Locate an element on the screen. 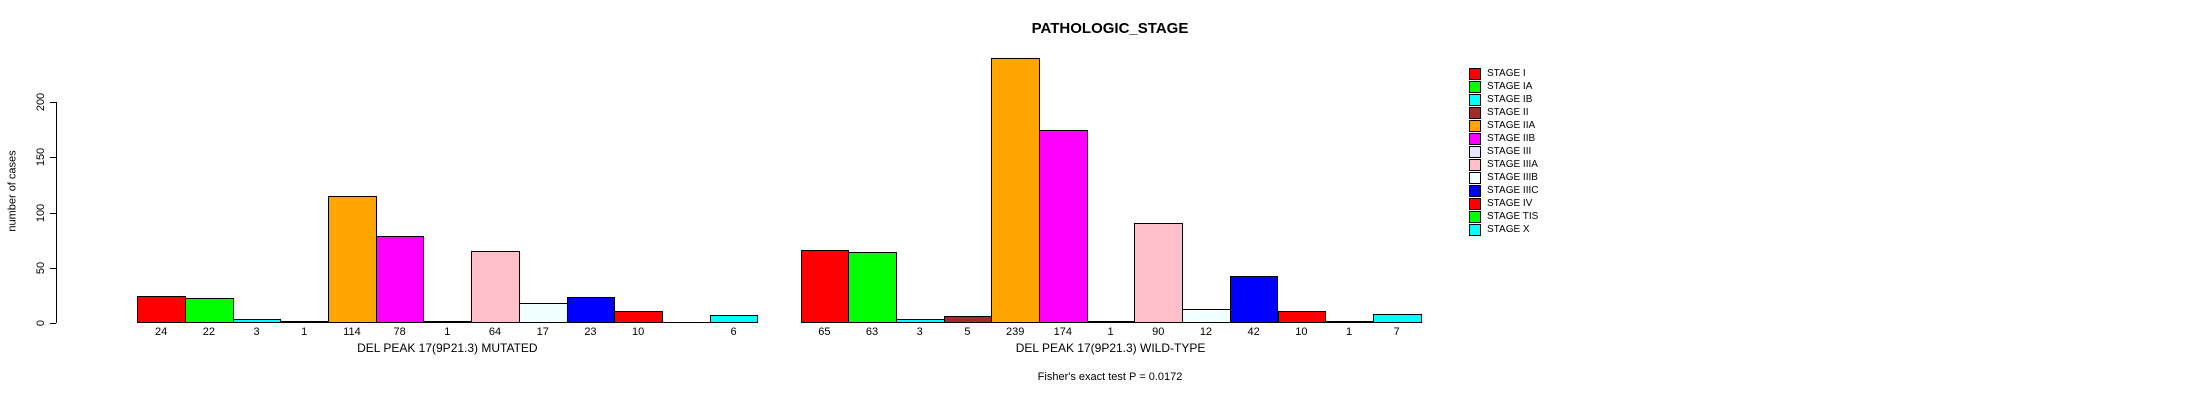 This screenshot has height=400, width=2190. bar-value-label: 65 is located at coordinates (824, 332).